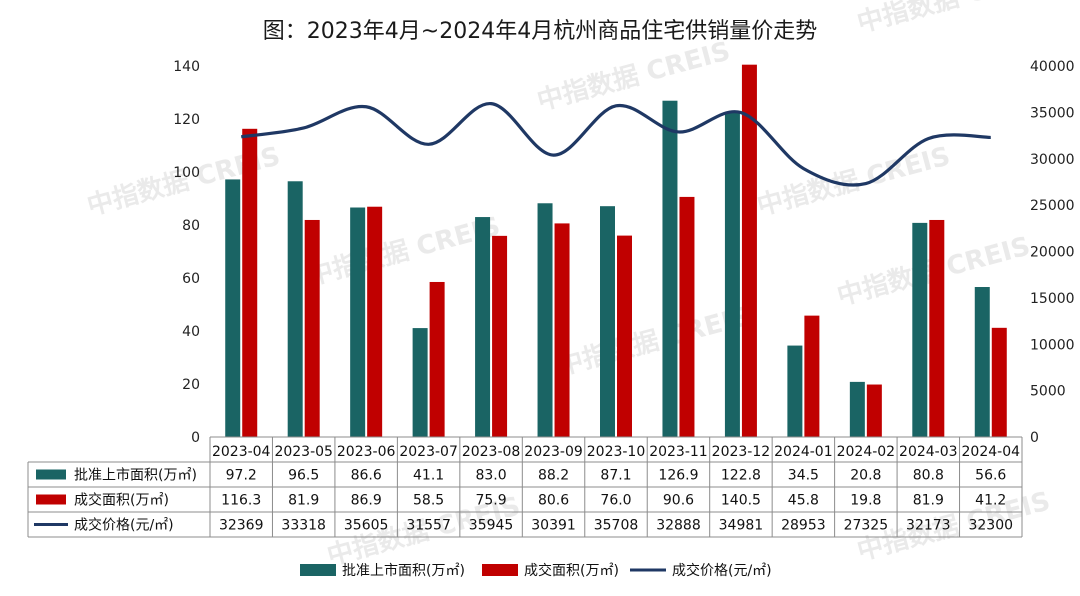  I want to click on right-axis-tick-label: 10000, so click(1052, 345).